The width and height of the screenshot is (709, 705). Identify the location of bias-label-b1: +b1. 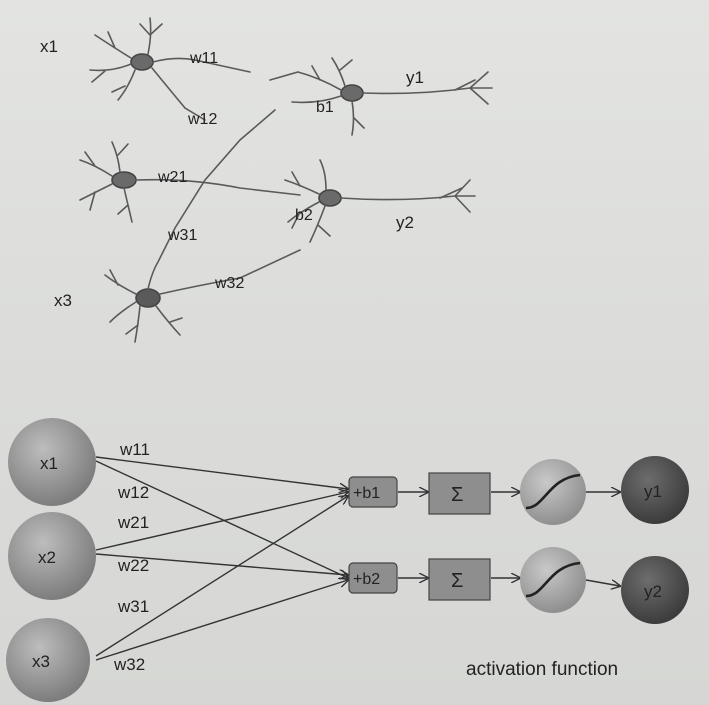
(366, 493).